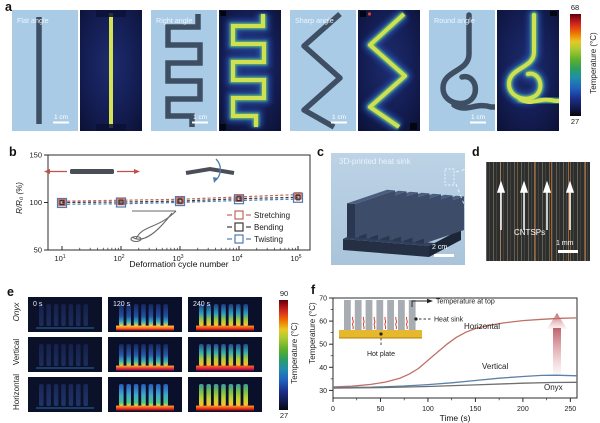 This screenshot has width=600, height=423. I want to click on sample-photo-flat: Flat angle 1 cm, so click(45, 70).